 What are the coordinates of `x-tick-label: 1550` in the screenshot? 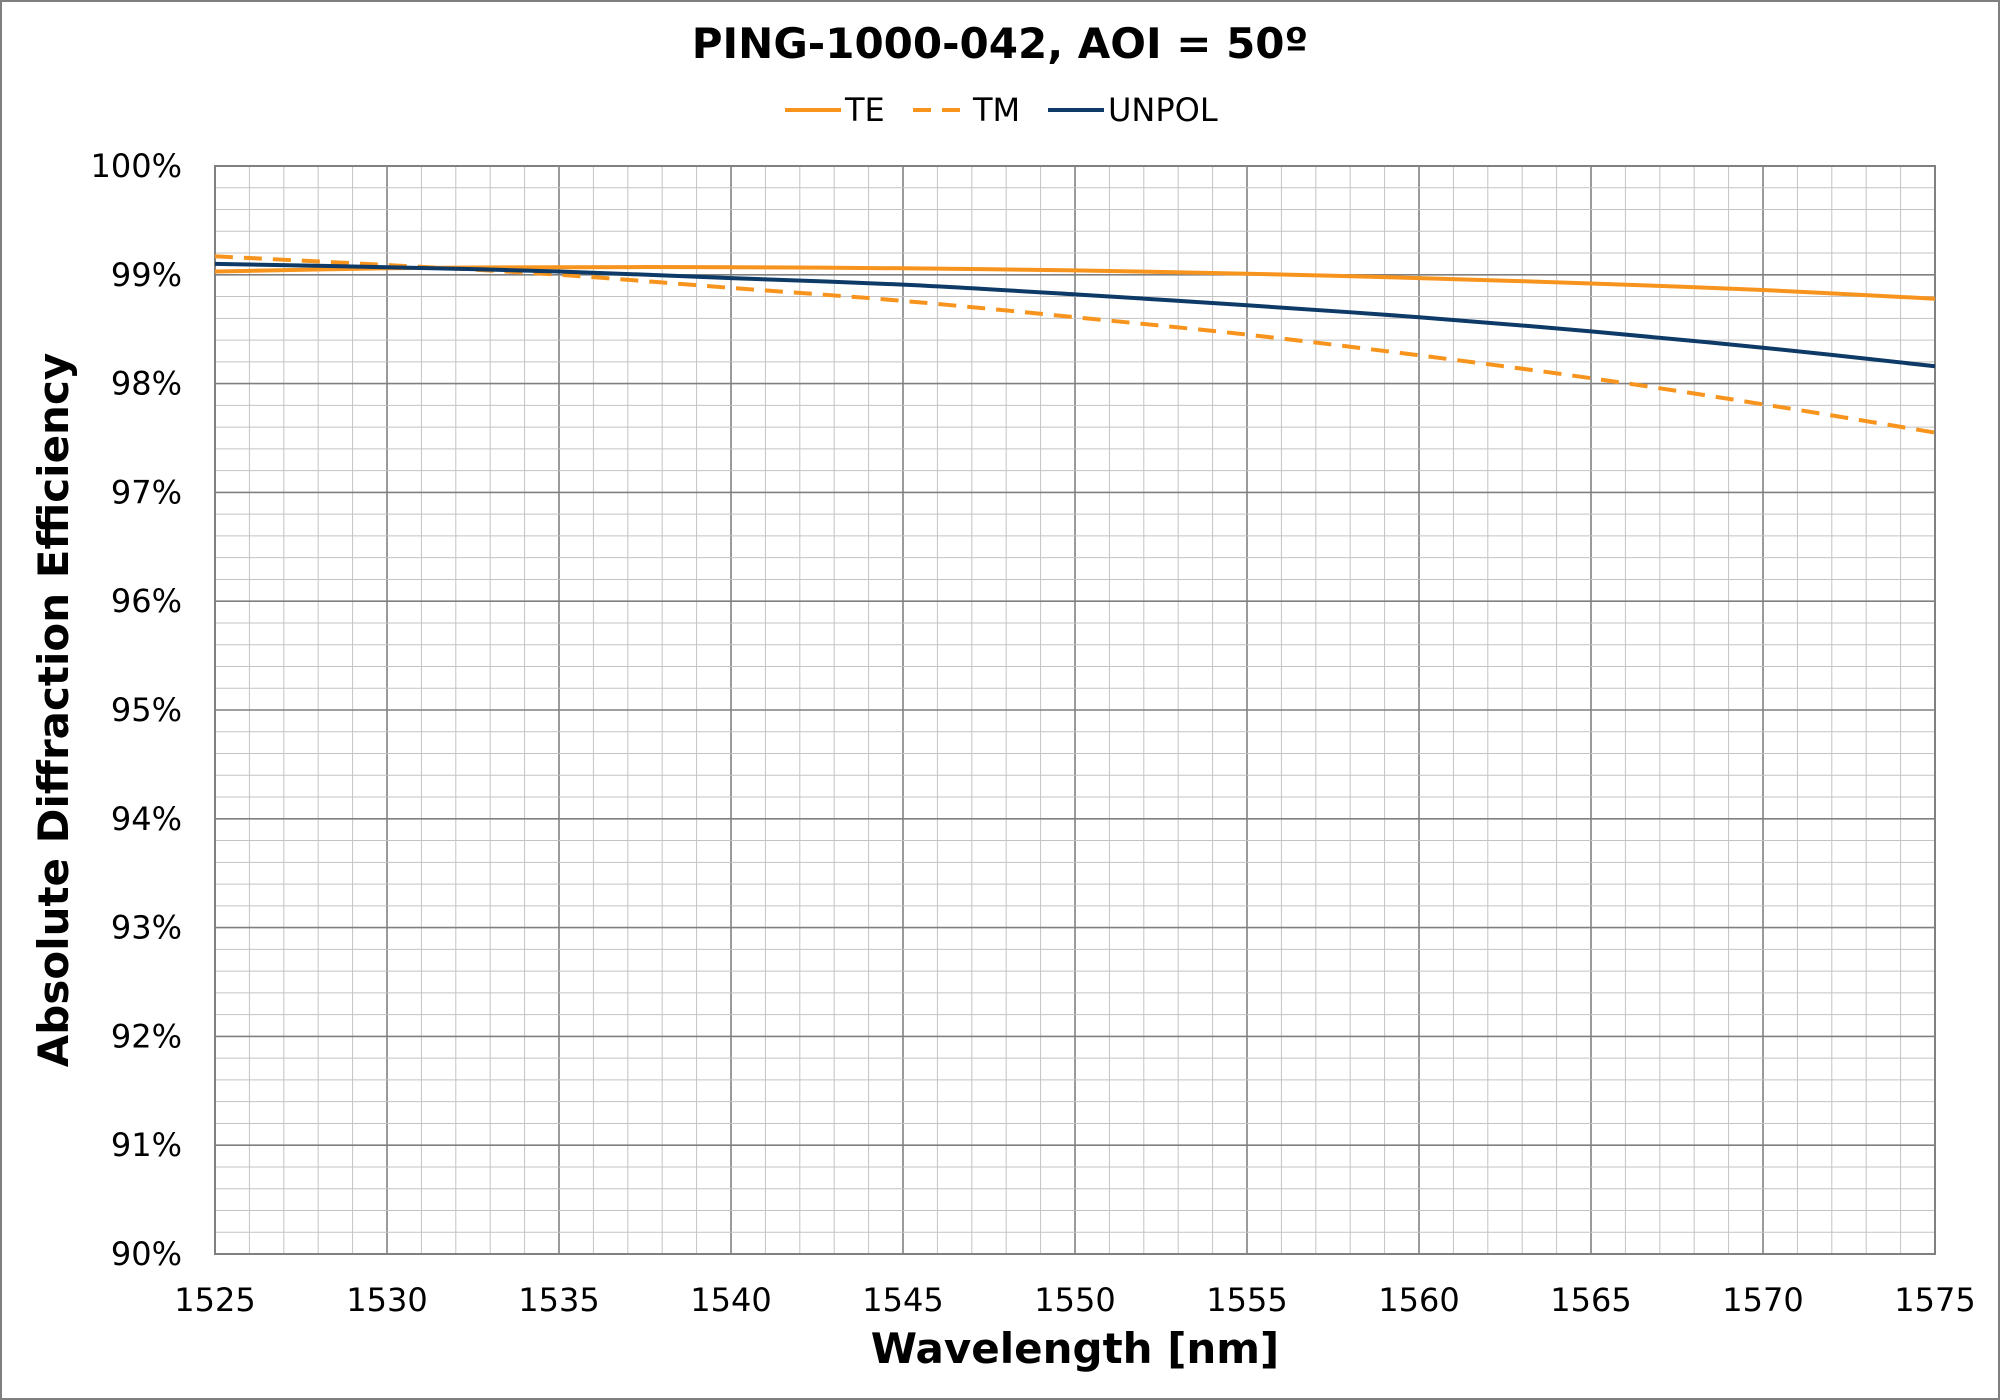 It's located at (1074, 1300).